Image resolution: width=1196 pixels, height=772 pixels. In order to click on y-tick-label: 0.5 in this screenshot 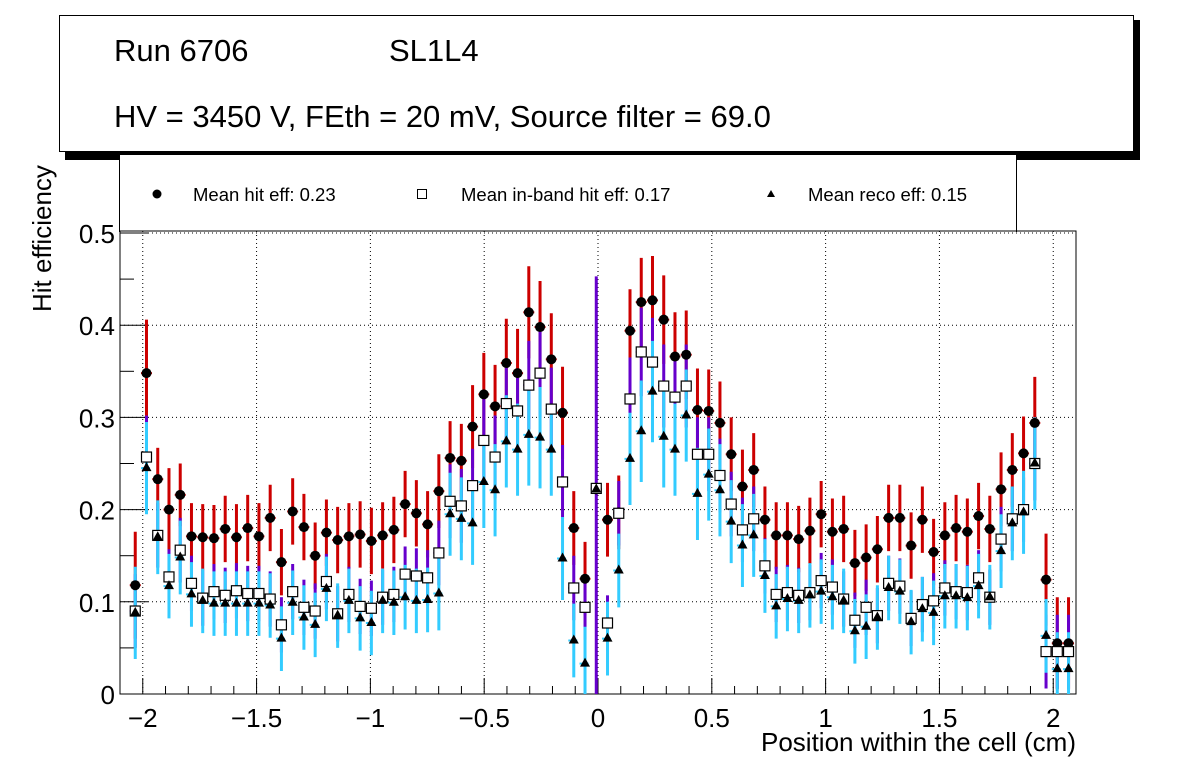, I will do `click(97, 234)`.